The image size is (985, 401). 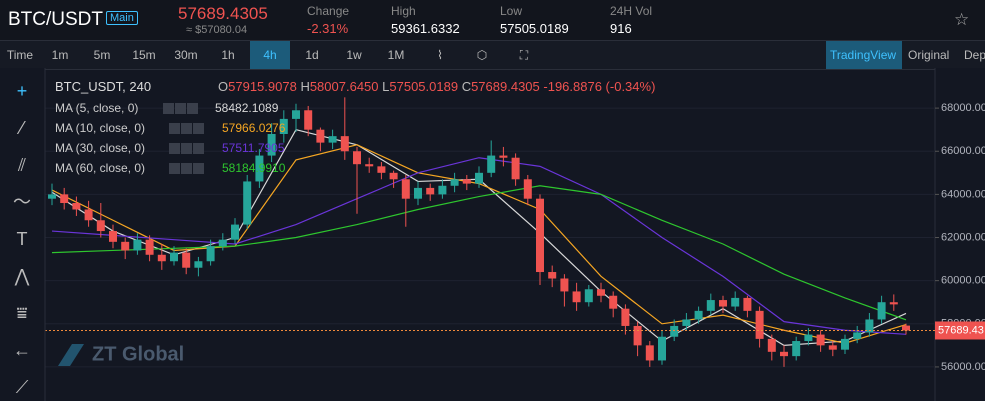 I want to click on stat-value: -2.31%, so click(x=328, y=28).